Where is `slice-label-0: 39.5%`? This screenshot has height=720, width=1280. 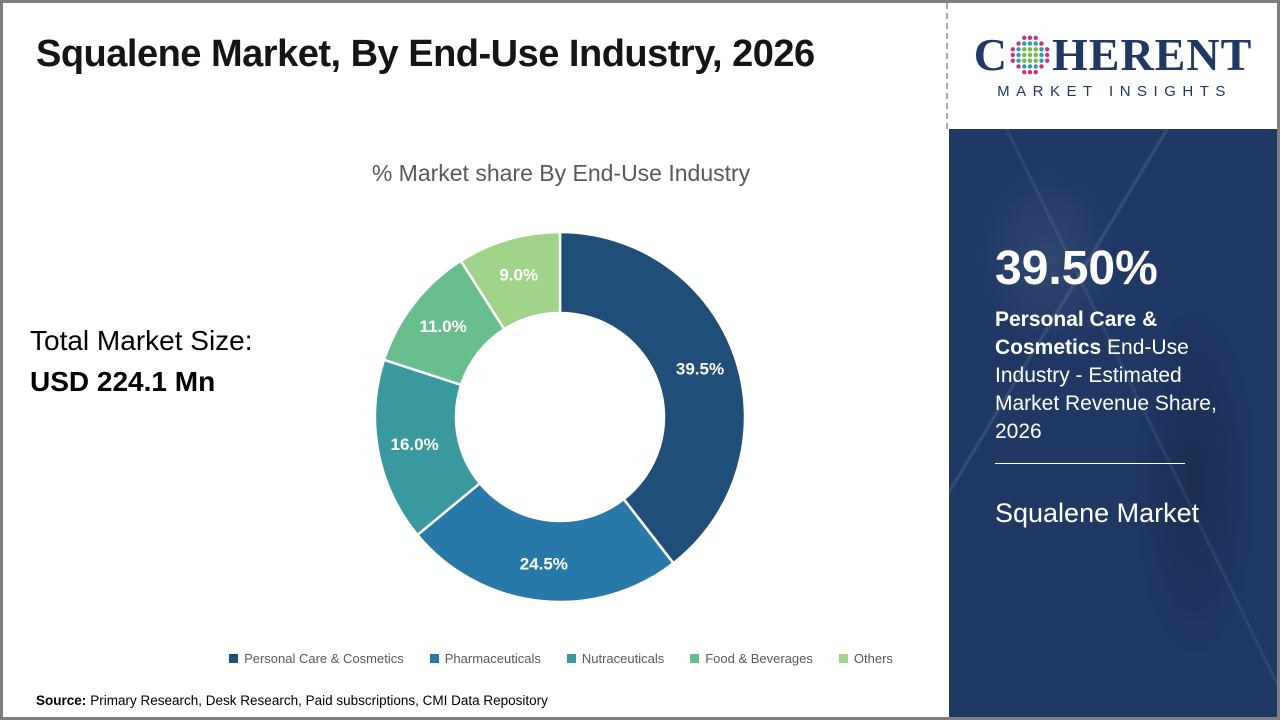
slice-label-0: 39.5% is located at coordinates (700, 369).